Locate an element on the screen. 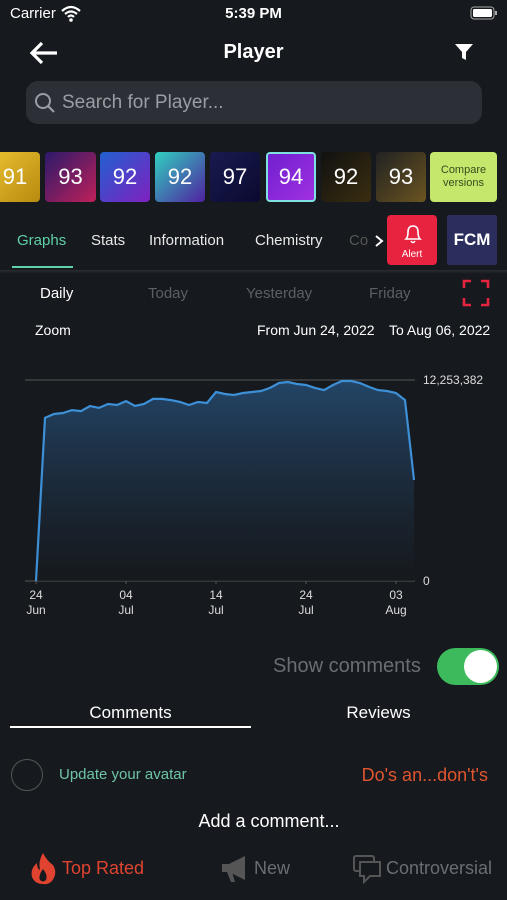  tab: Information is located at coordinates (187, 240).